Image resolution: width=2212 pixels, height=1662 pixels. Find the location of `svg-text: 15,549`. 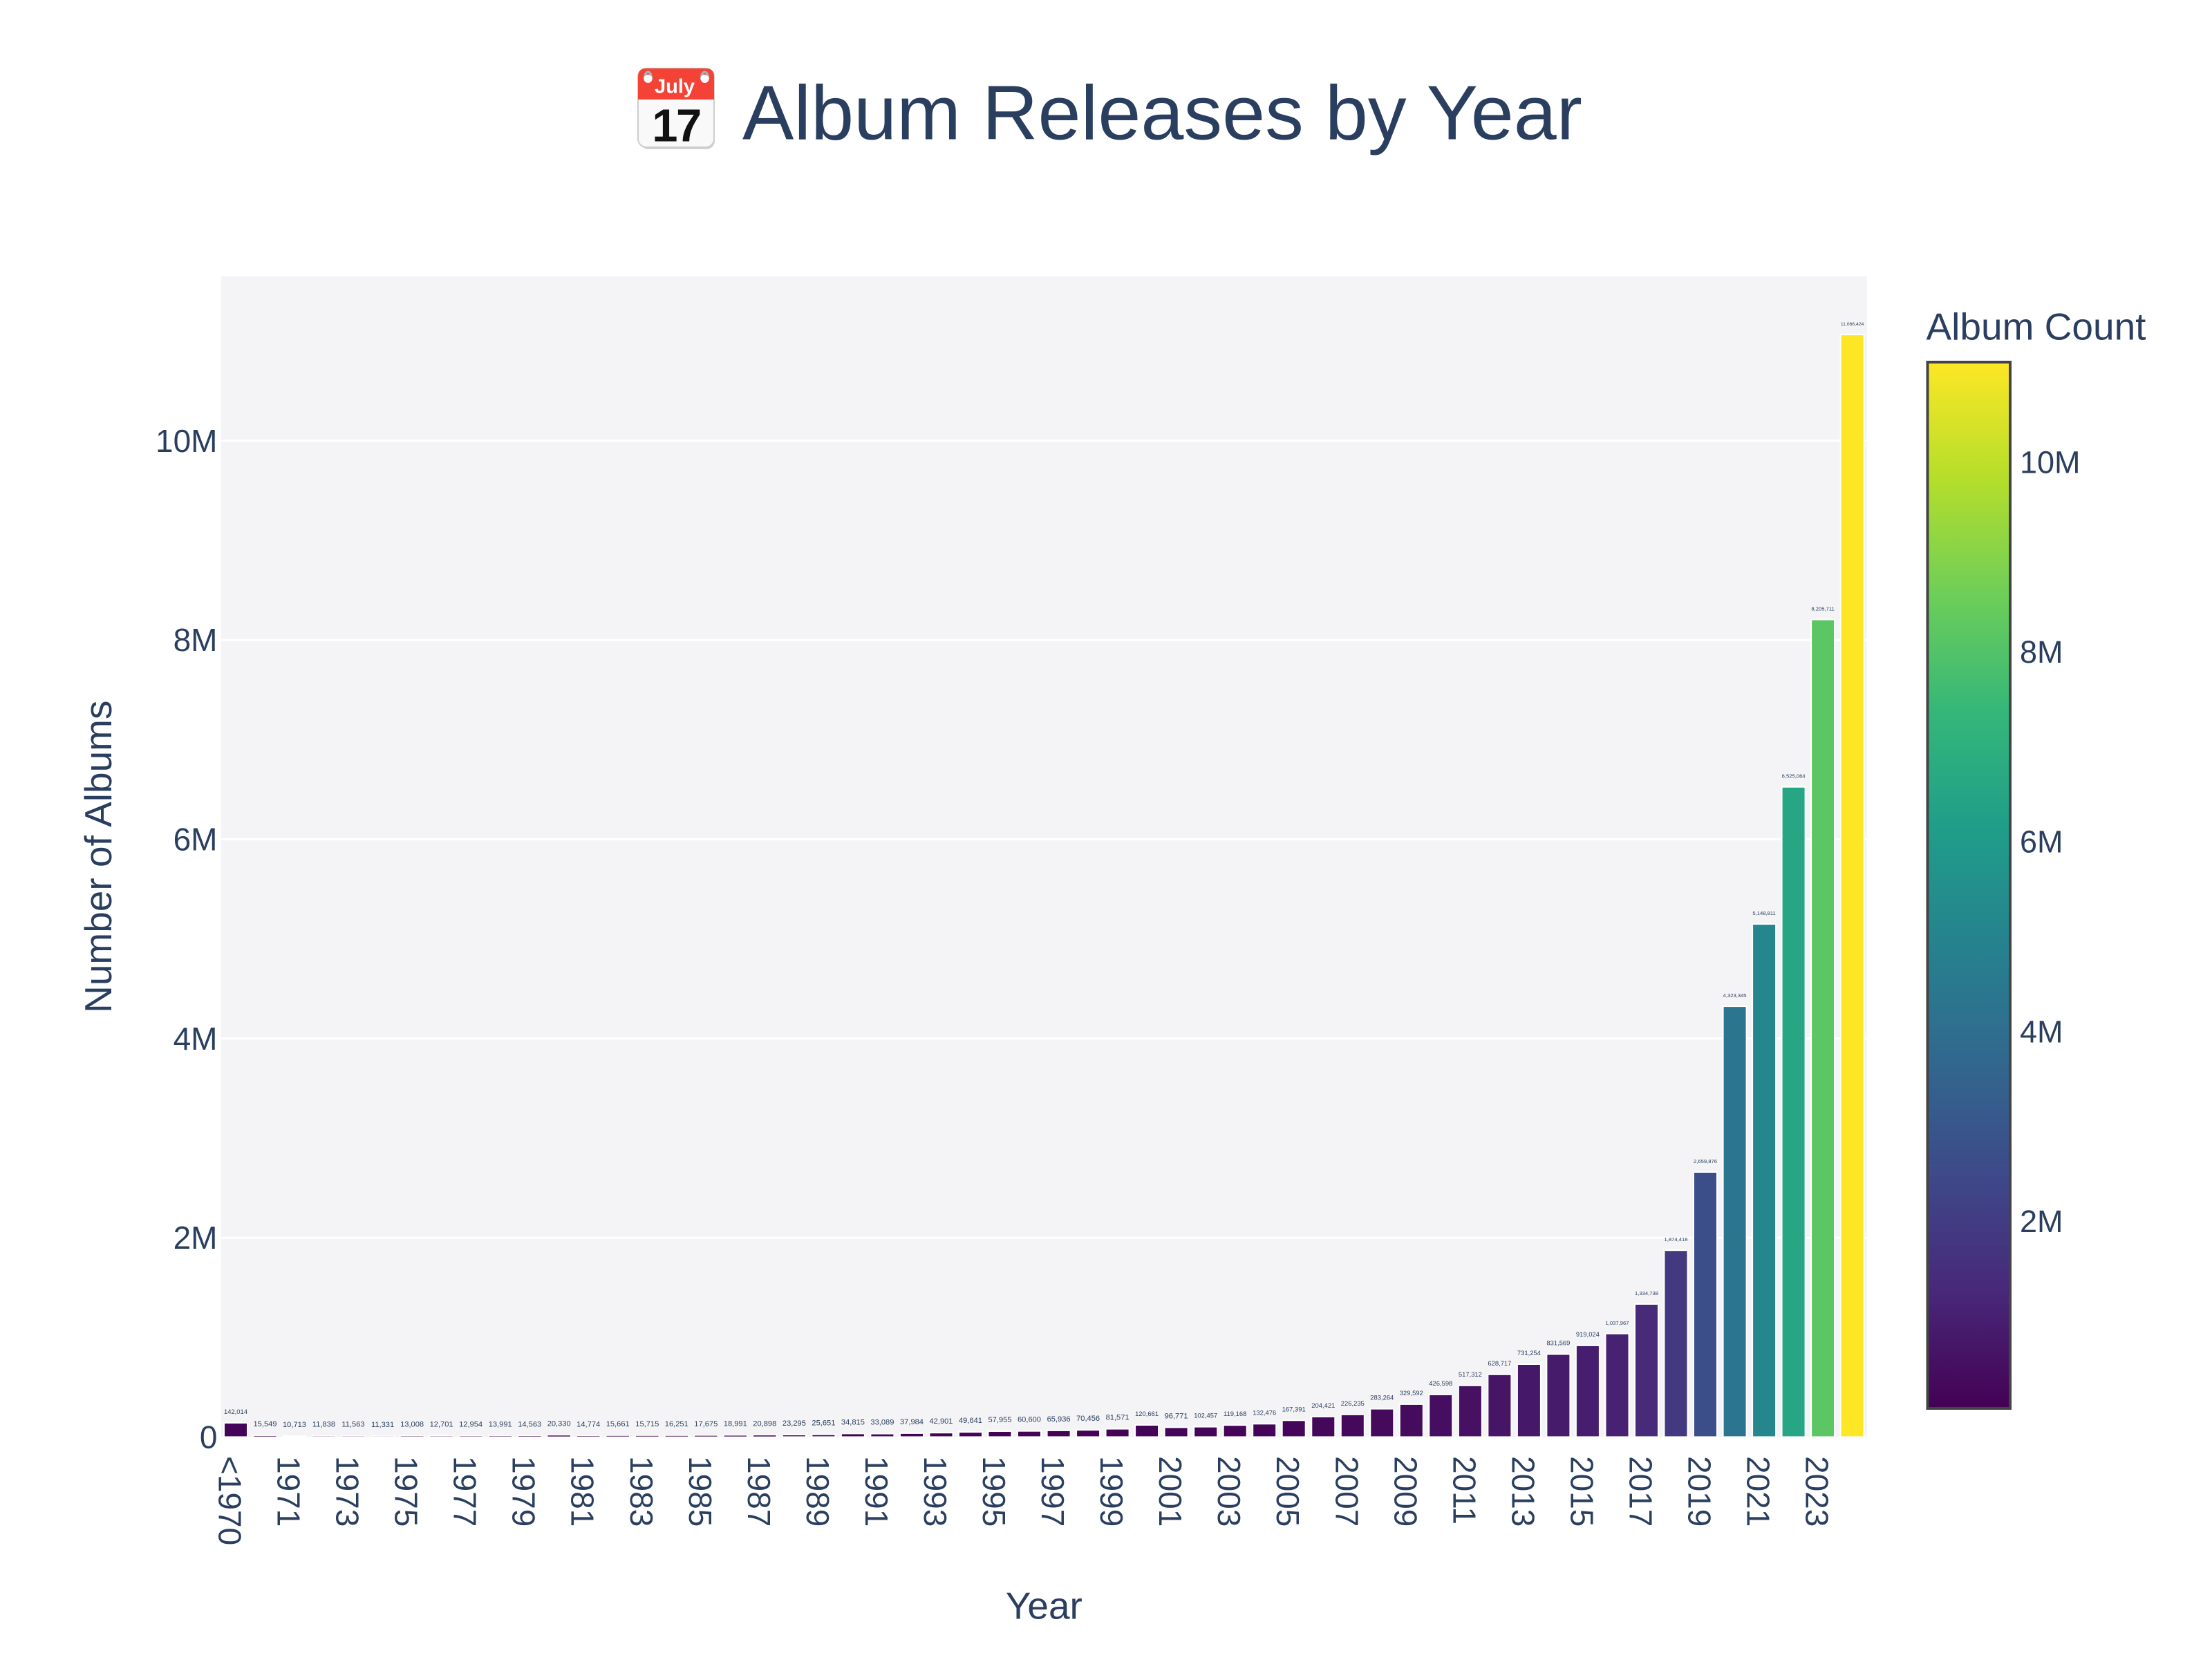

svg-text: 15,549 is located at coordinates (265, 1424).